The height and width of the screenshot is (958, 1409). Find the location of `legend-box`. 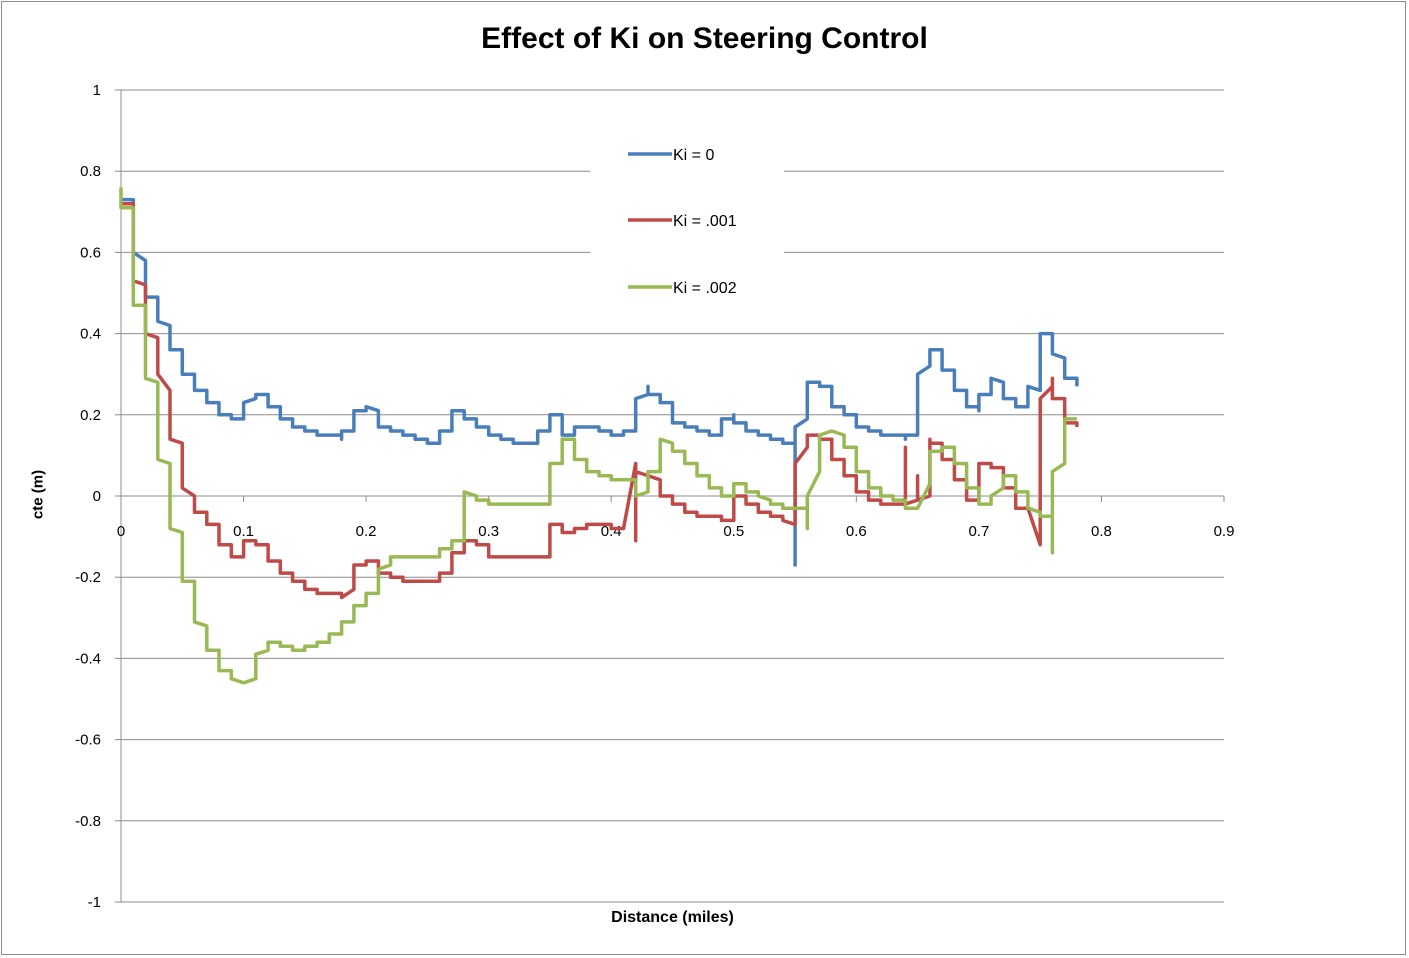

legend-box is located at coordinates (687, 218).